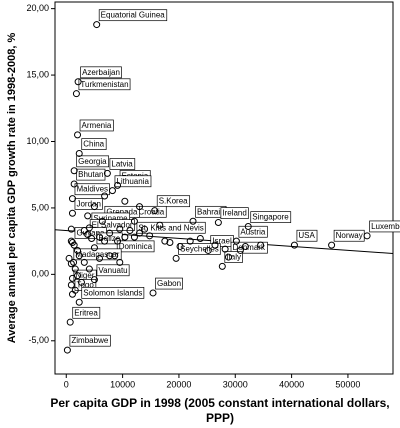 Image resolution: width=400 pixels, height=428 pixels. I want to click on point-label: Latvia, so click(122, 163).